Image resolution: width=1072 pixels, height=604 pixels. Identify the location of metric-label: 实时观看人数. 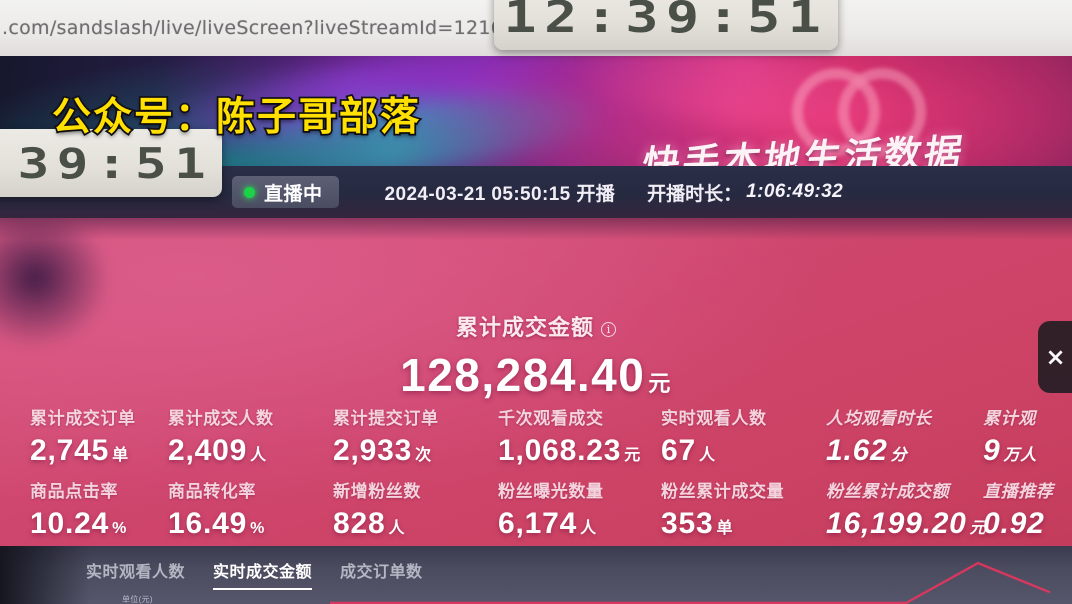
(714, 418).